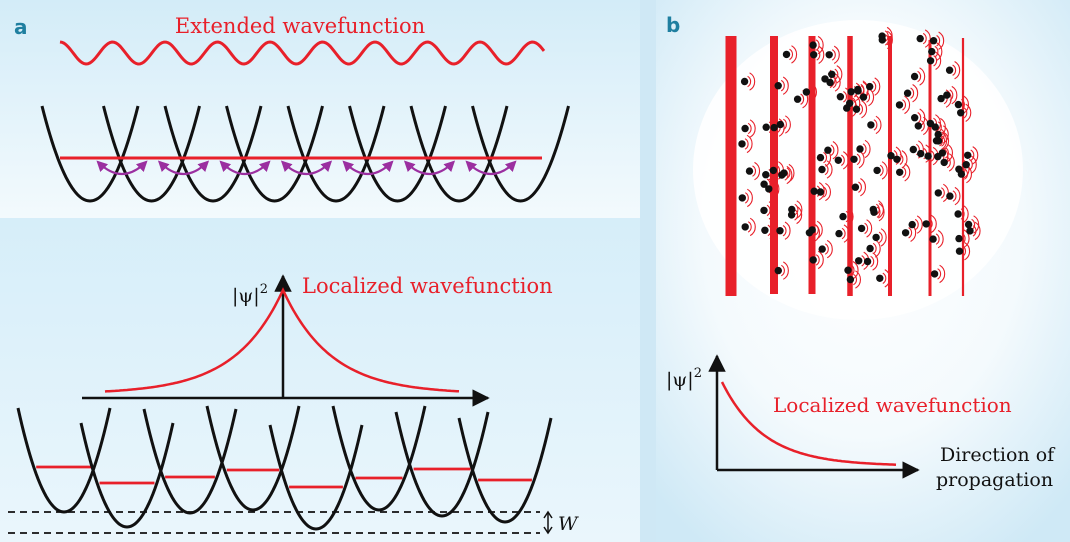  What do you see at coordinates (684, 378) in the screenshot?
I see `panel-b-psi-squared-label: |ψ|2` at bounding box center [684, 378].